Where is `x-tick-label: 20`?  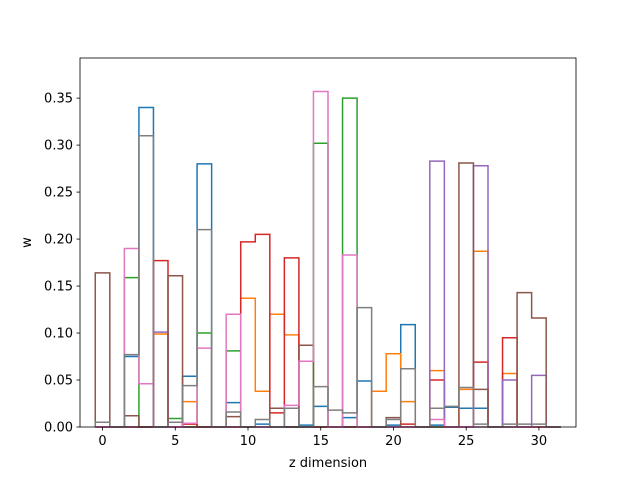
x-tick-label: 20 is located at coordinates (393, 441).